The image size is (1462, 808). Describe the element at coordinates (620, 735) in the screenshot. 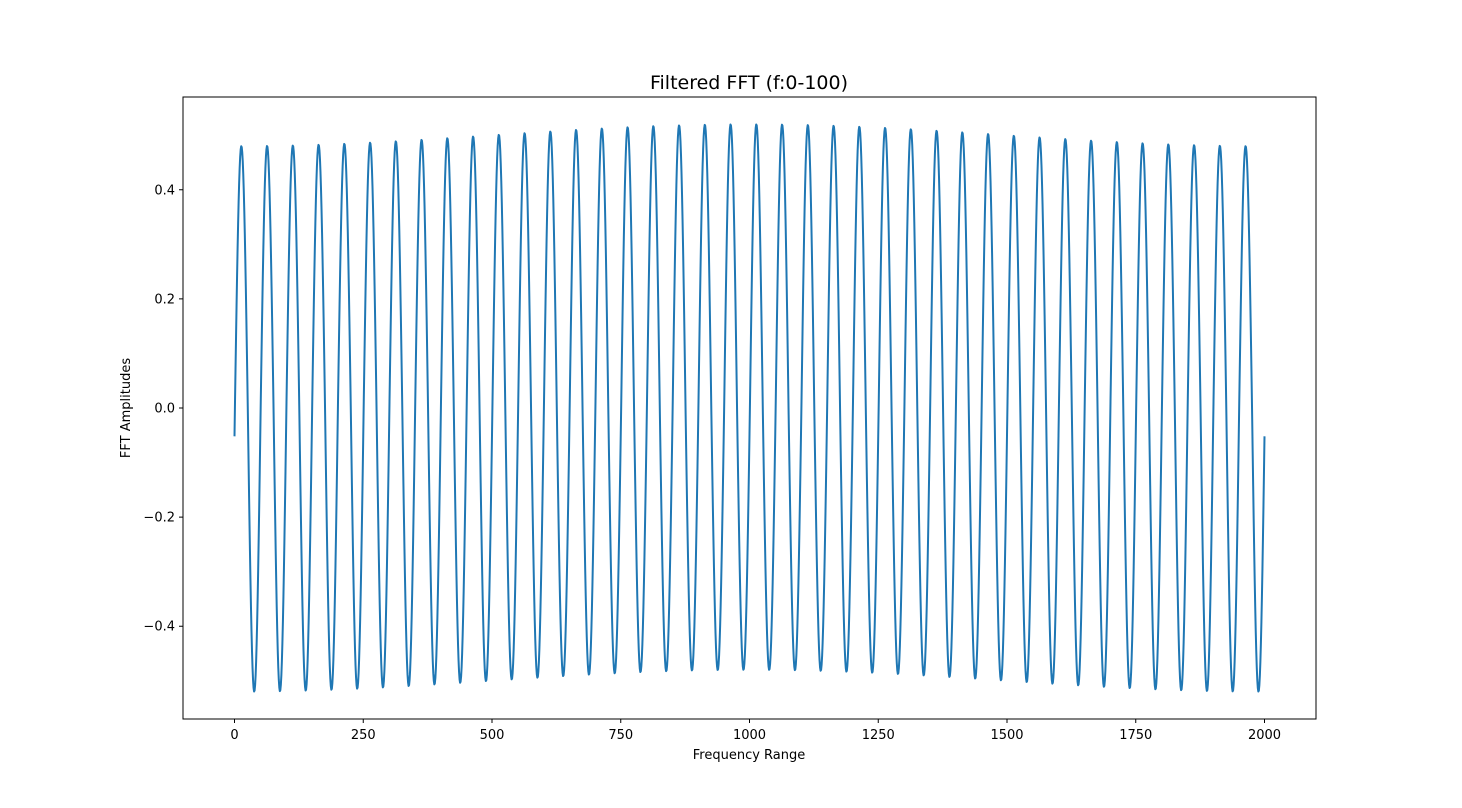

I see `x-tick-label: 750` at that location.